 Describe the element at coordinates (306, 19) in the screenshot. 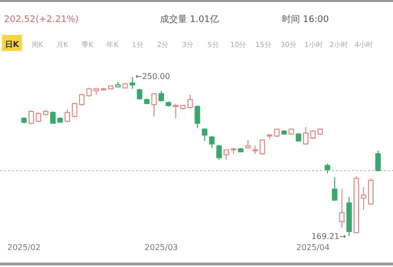

I see `text: 时间 16:00` at that location.